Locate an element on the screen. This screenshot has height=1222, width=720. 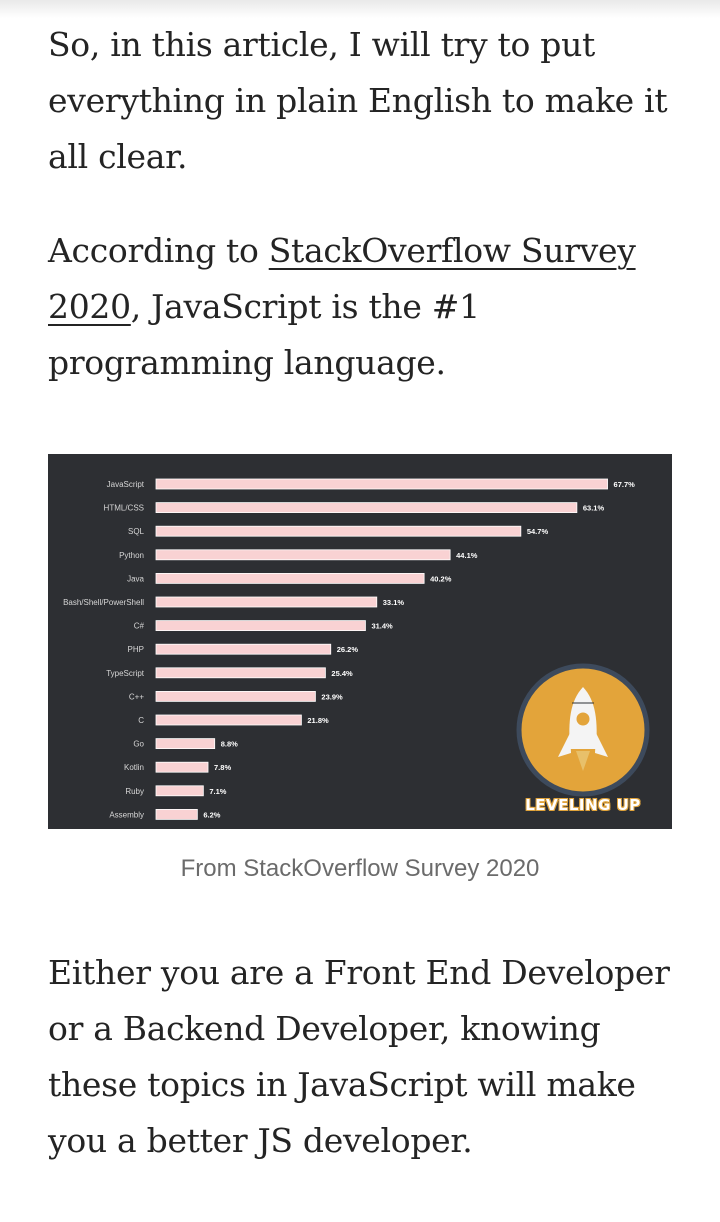
value-label: 31.4% is located at coordinates (382, 626).